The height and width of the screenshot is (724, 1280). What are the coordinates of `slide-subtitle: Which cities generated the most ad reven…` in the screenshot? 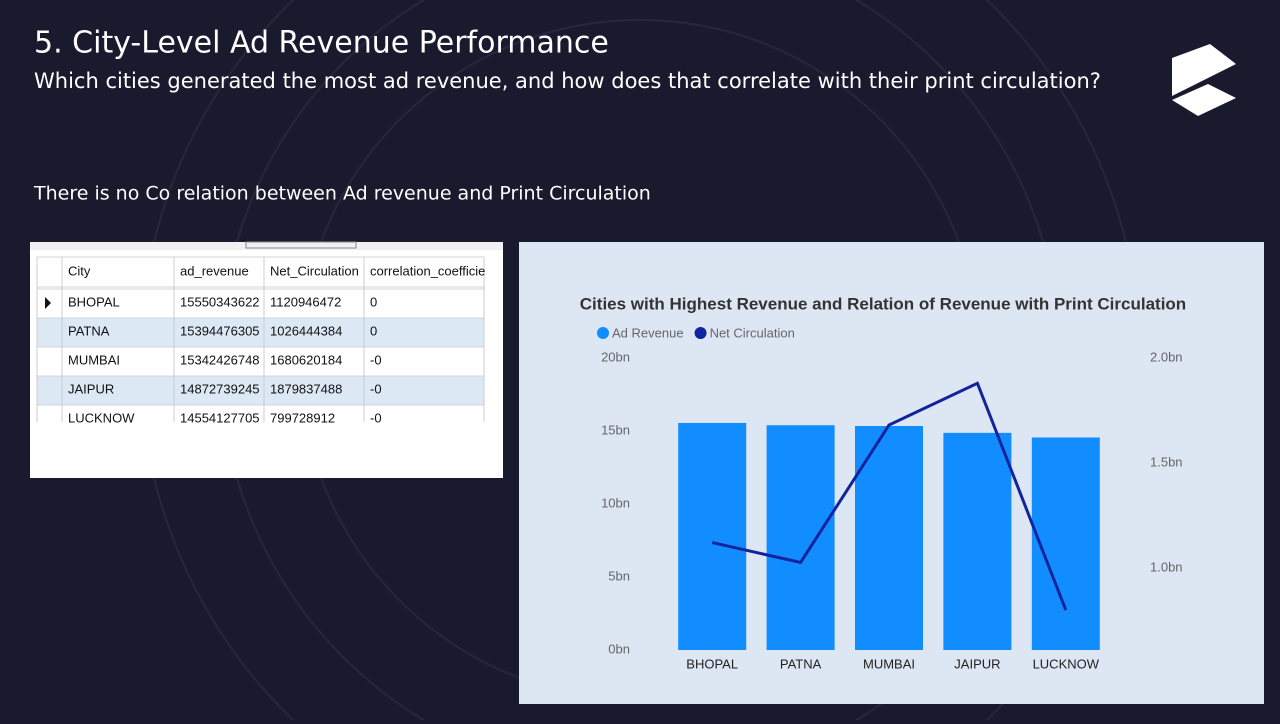 It's located at (567, 81).